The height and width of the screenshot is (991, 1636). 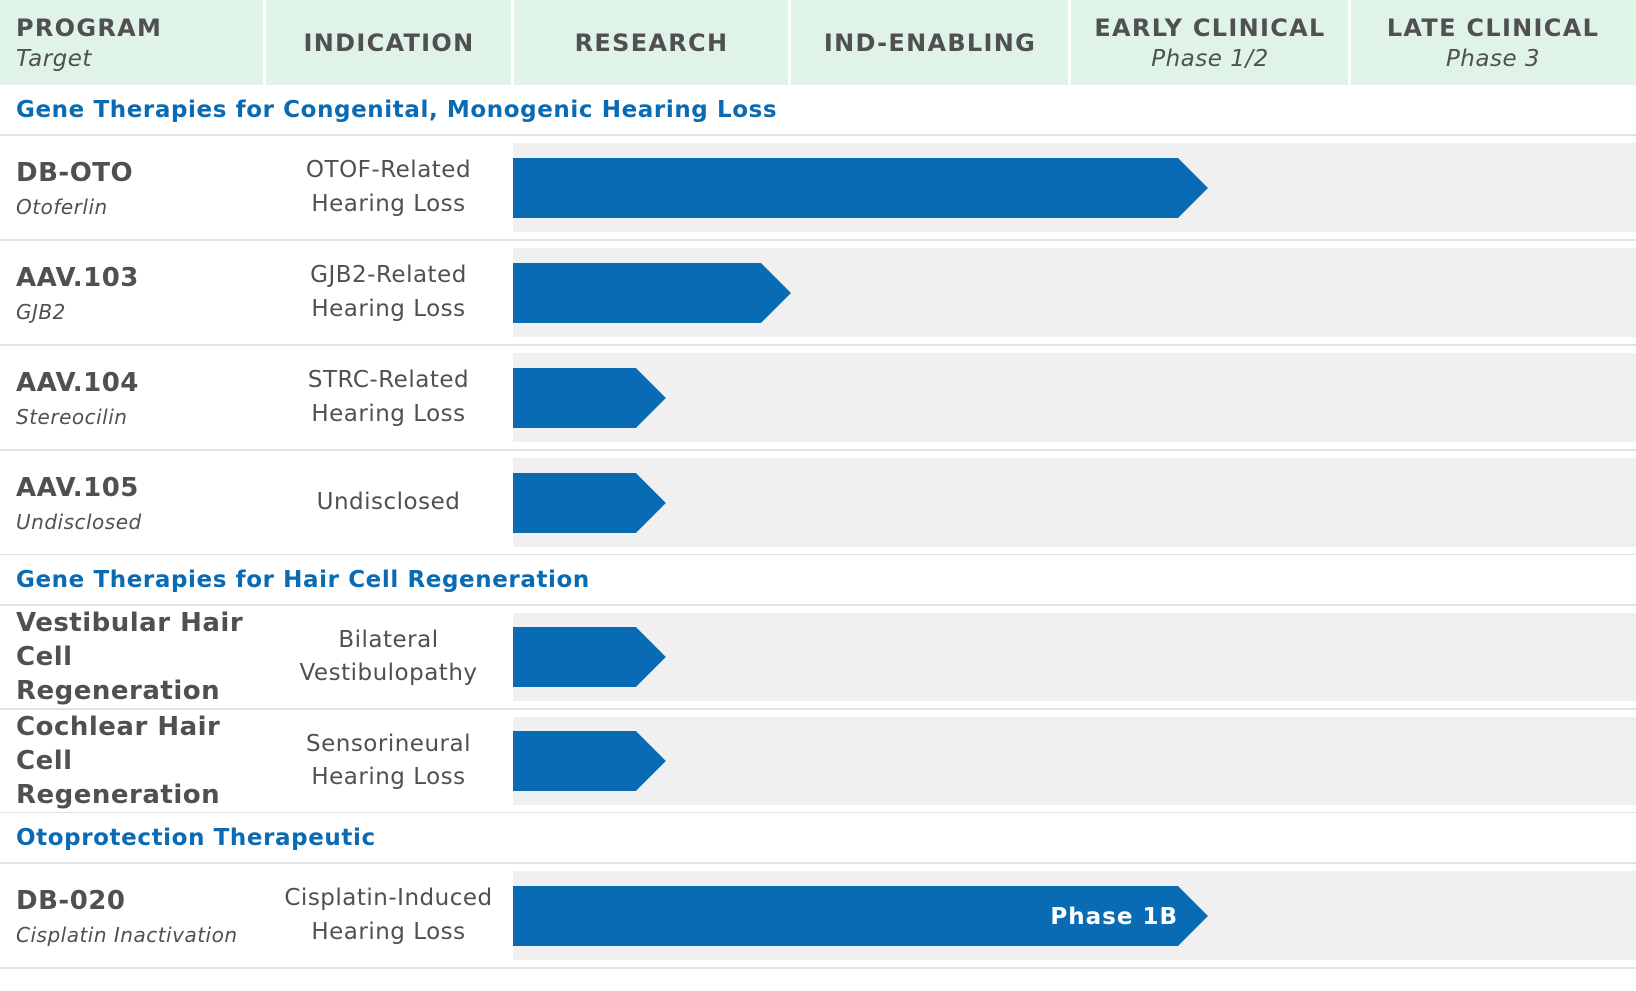 I want to click on indication-text: OTOF-Related Hearing Loss, so click(x=388, y=187).